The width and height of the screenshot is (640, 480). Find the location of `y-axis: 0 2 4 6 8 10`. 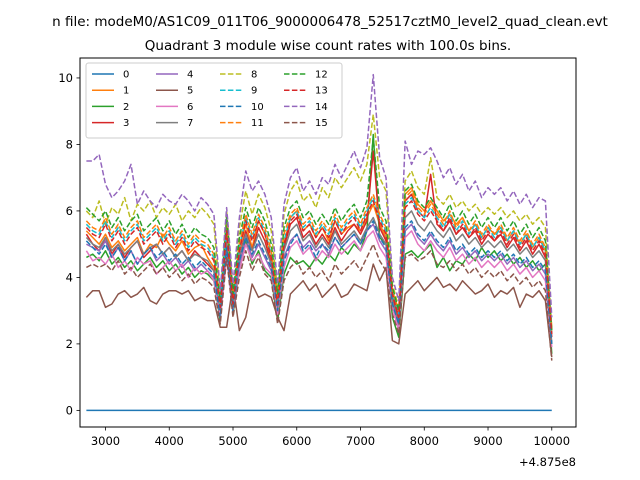

y-axis: 0 2 4 6 8 10 is located at coordinates (69, 244).